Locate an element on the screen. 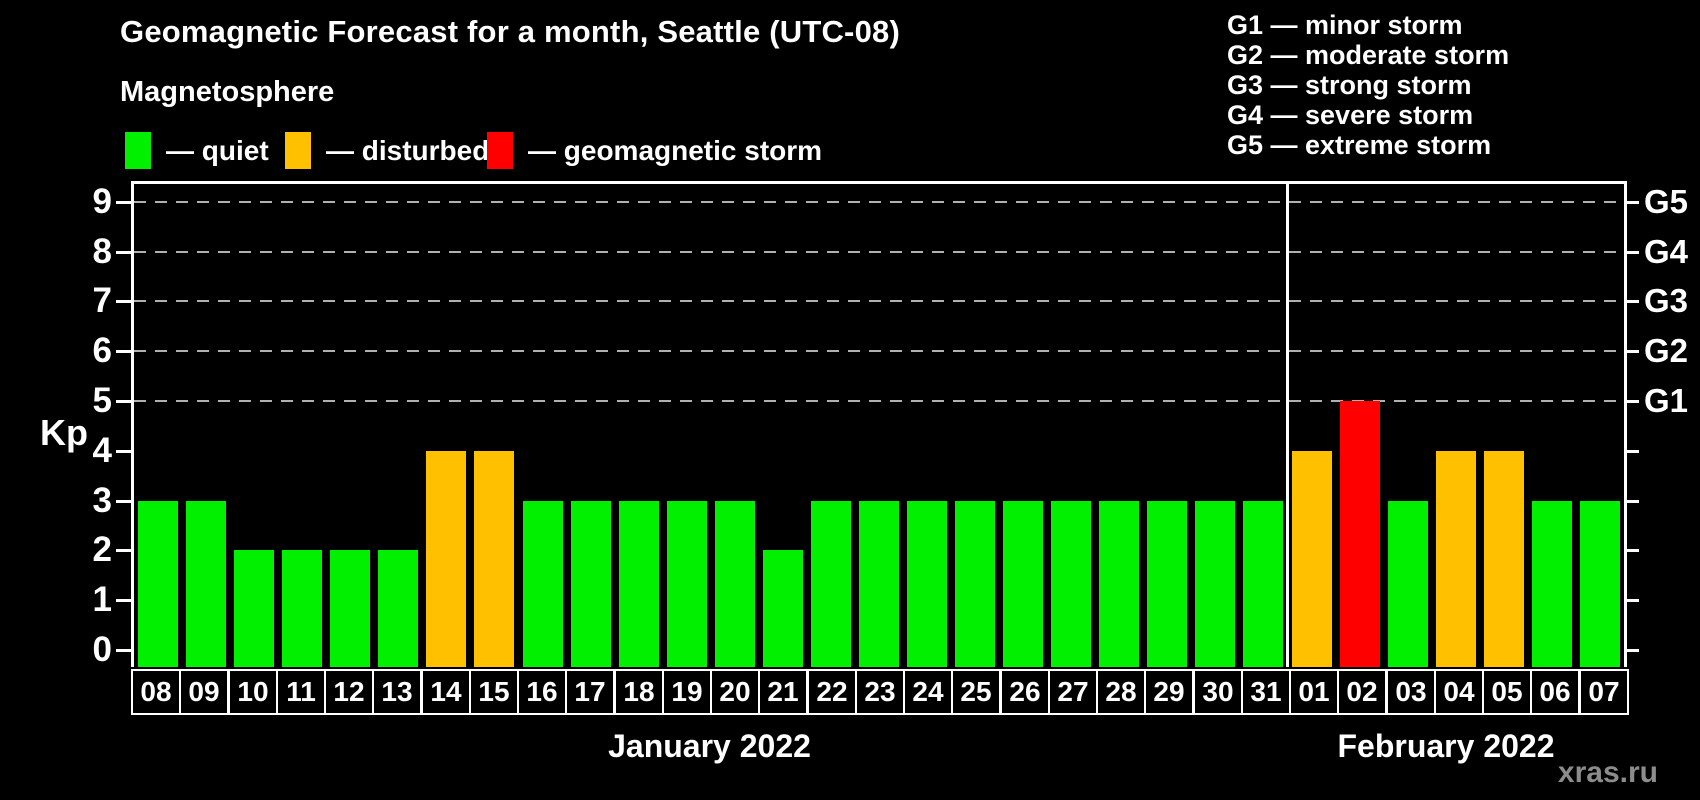  day-label-28: 28 is located at coordinates (1121, 692).